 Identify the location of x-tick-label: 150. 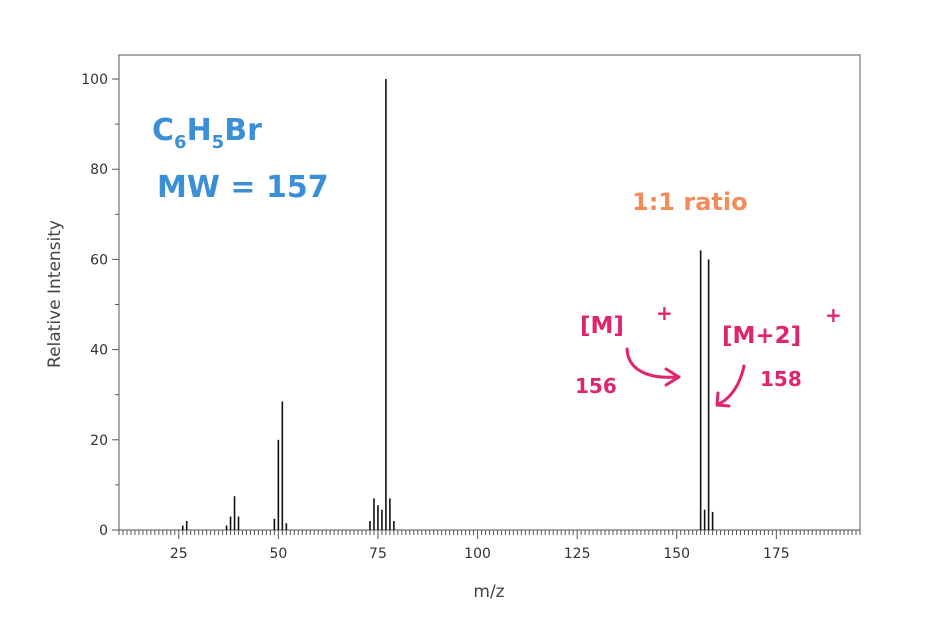
(676, 554).